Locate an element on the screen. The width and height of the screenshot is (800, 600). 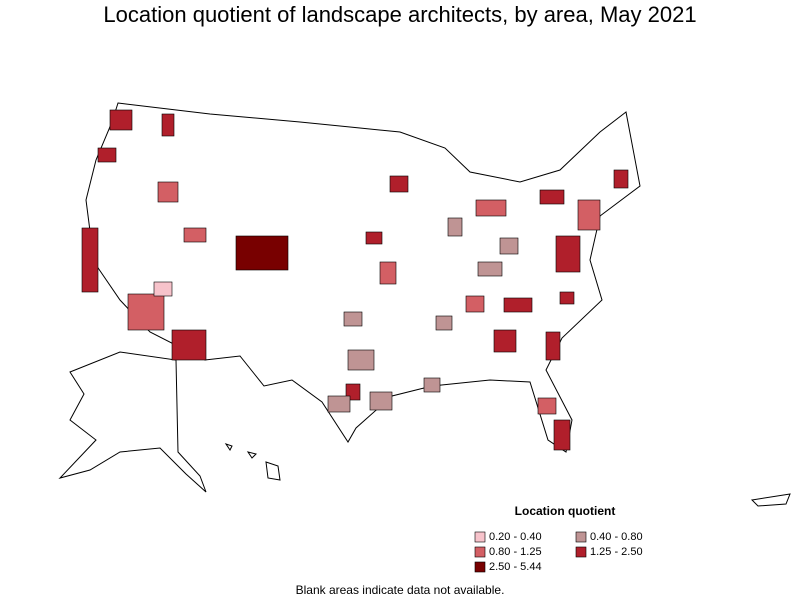
legend-label: 0.20 - 0.40 is located at coordinates (515, 537).